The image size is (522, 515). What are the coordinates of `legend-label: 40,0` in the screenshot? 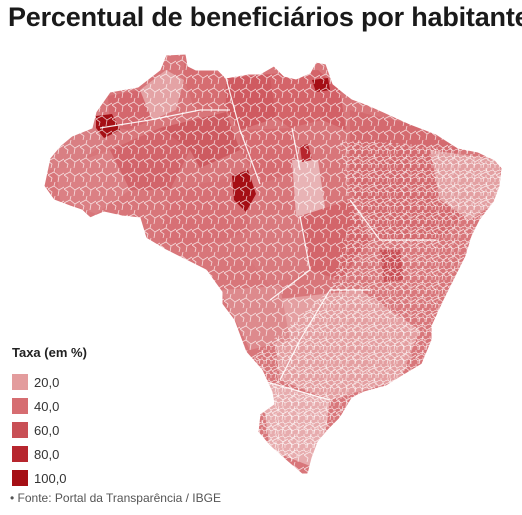 It's located at (47, 406).